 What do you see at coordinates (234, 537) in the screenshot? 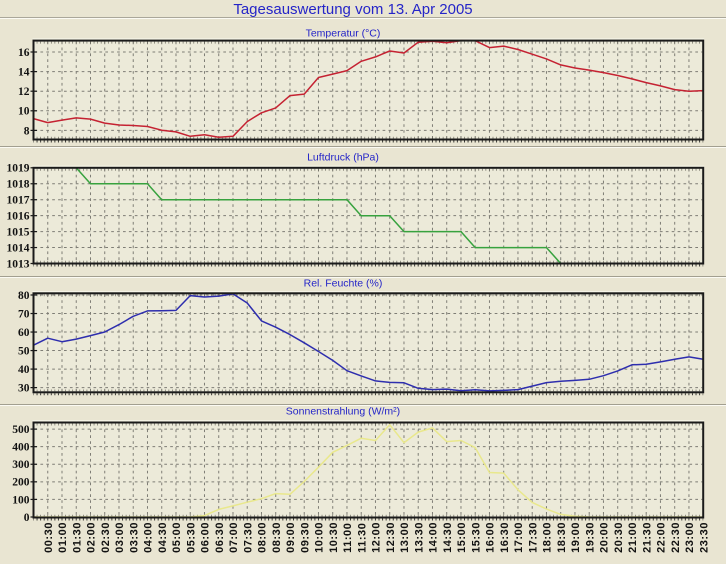
I see `svg-text: 07:00` at bounding box center [234, 537].